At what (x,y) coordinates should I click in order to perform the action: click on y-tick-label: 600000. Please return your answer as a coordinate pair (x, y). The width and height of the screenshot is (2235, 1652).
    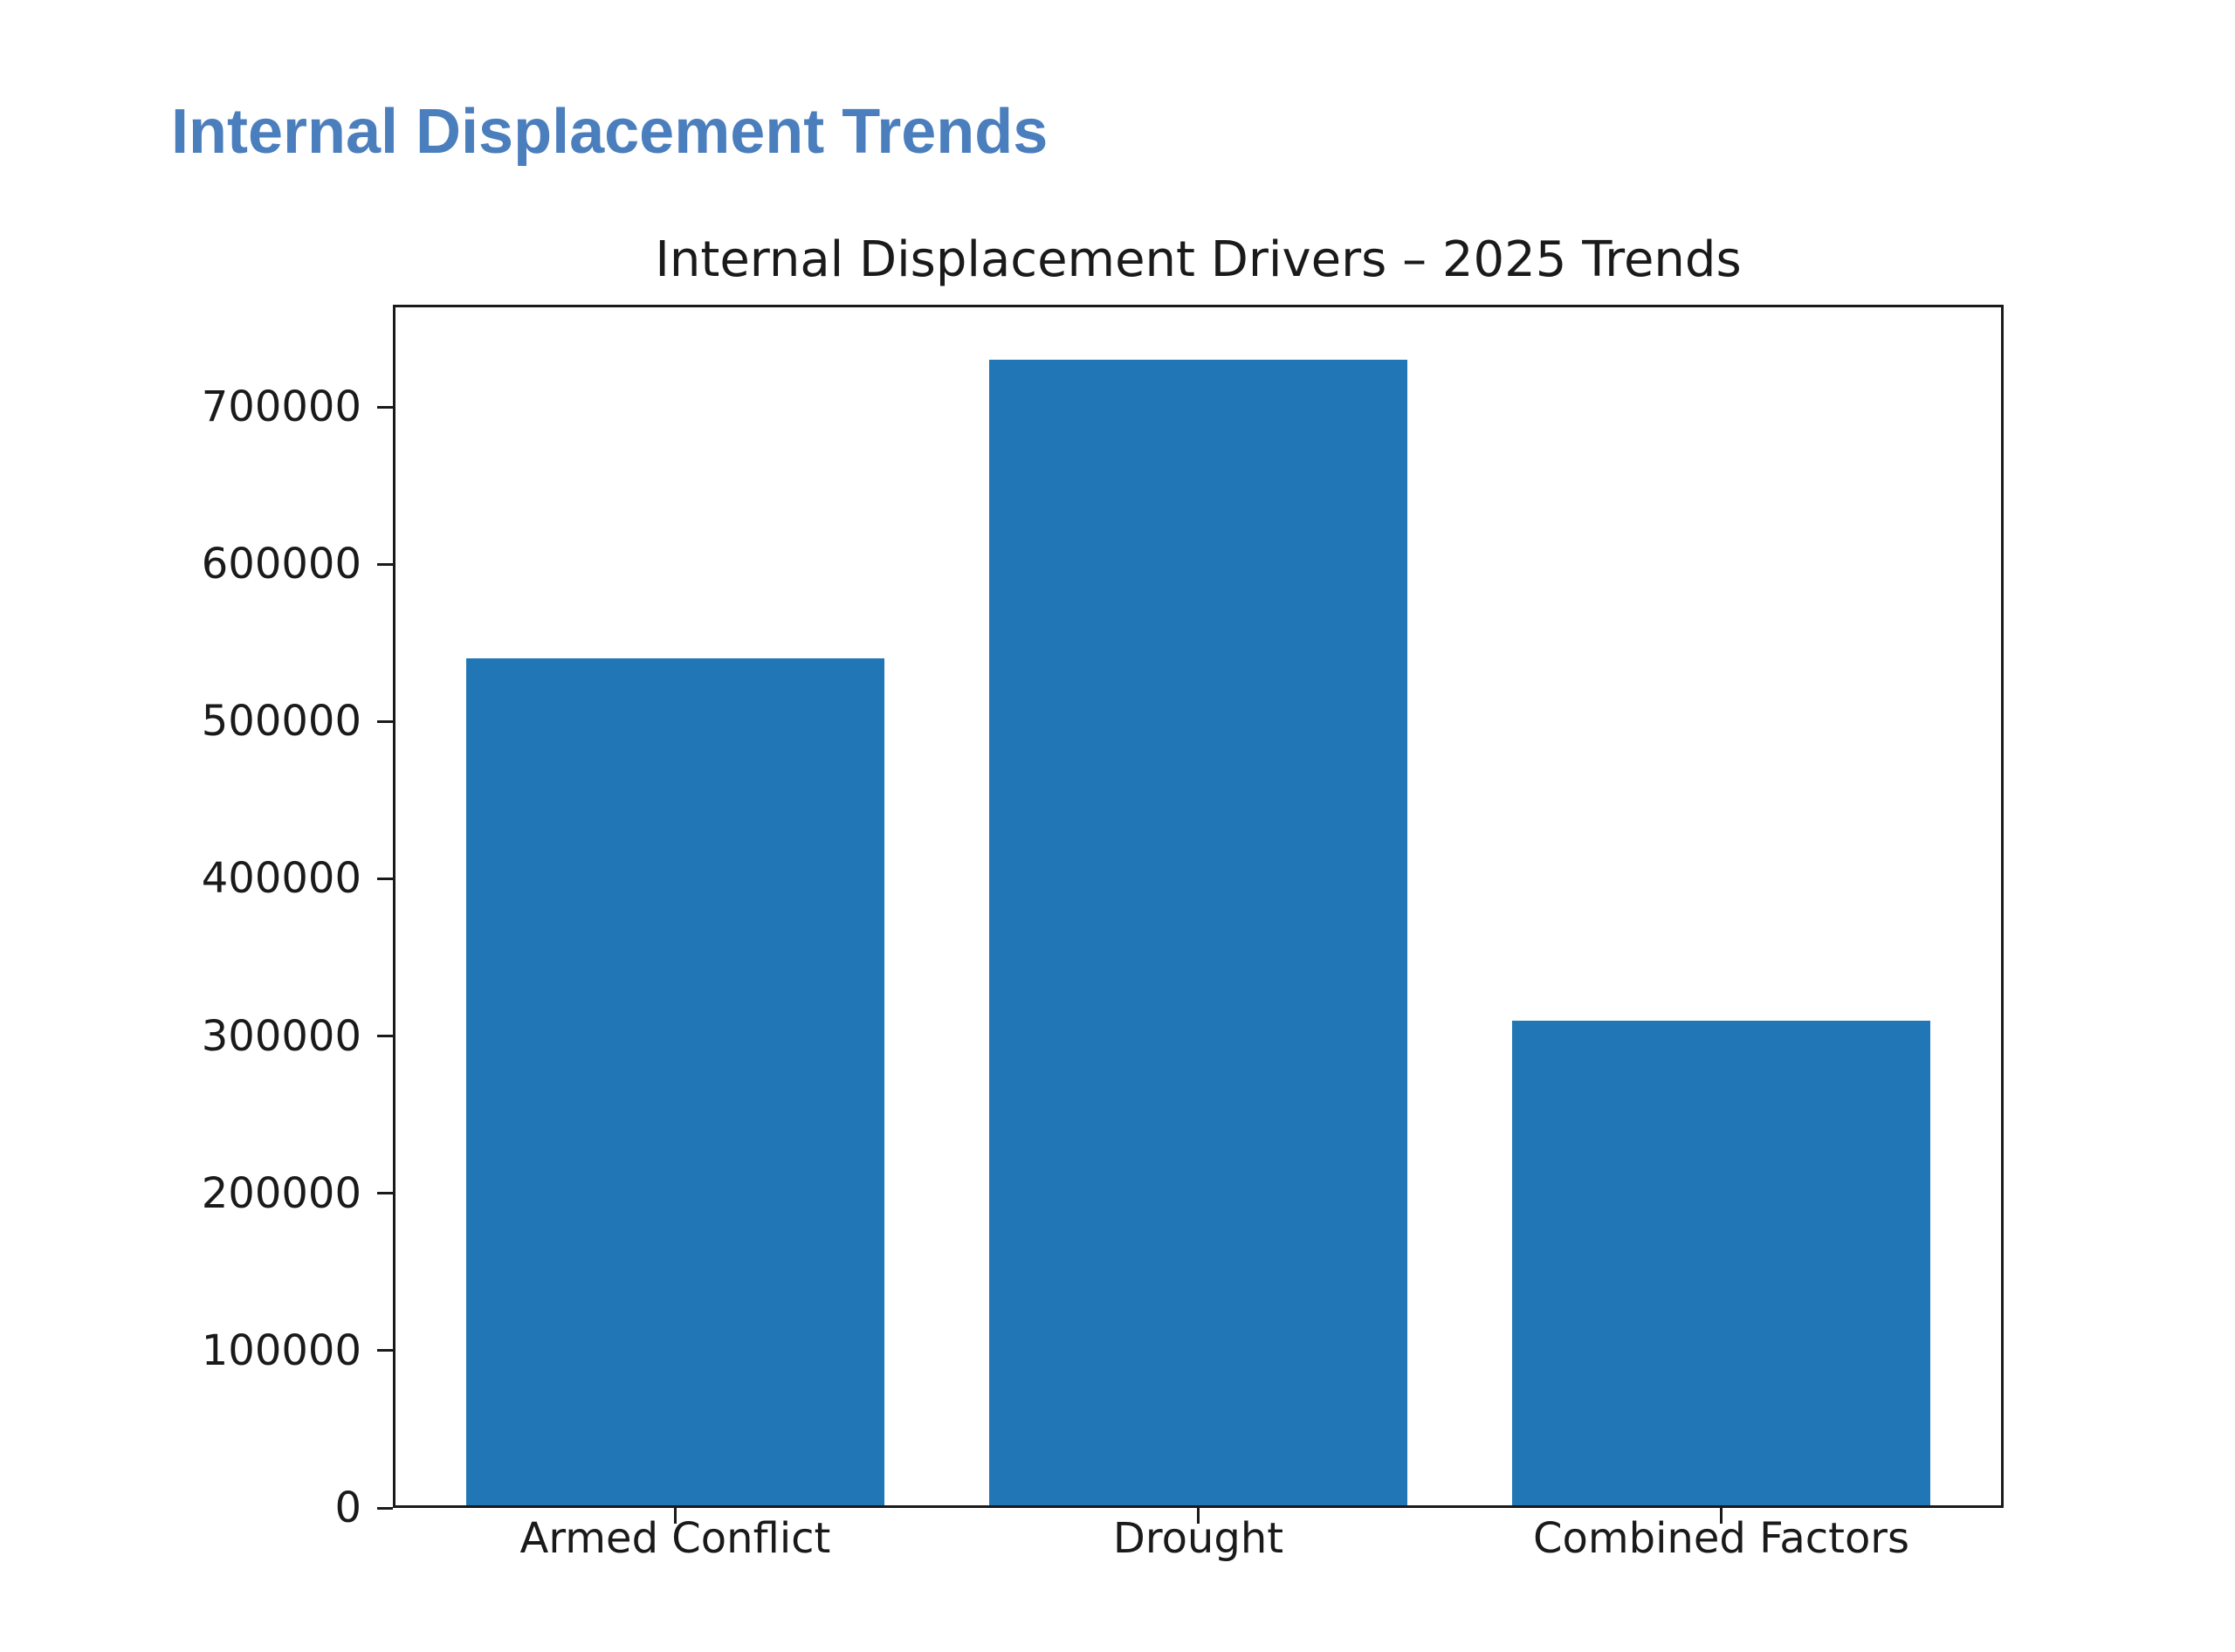
    Looking at the image, I should click on (281, 564).